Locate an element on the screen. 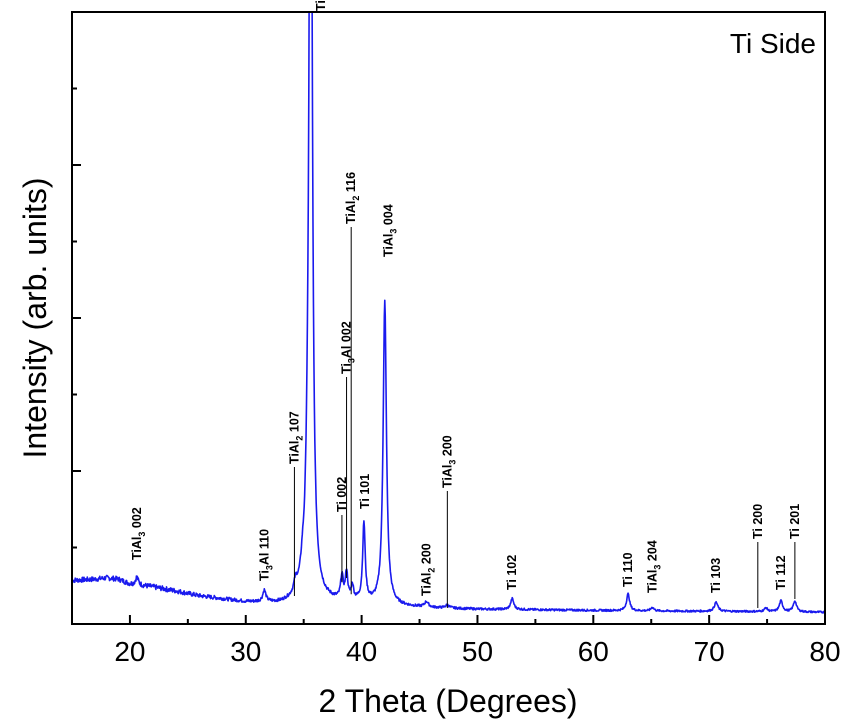 This screenshot has height=727, width=848. peak-label: TiAl3 200 is located at coordinates (448, 461).